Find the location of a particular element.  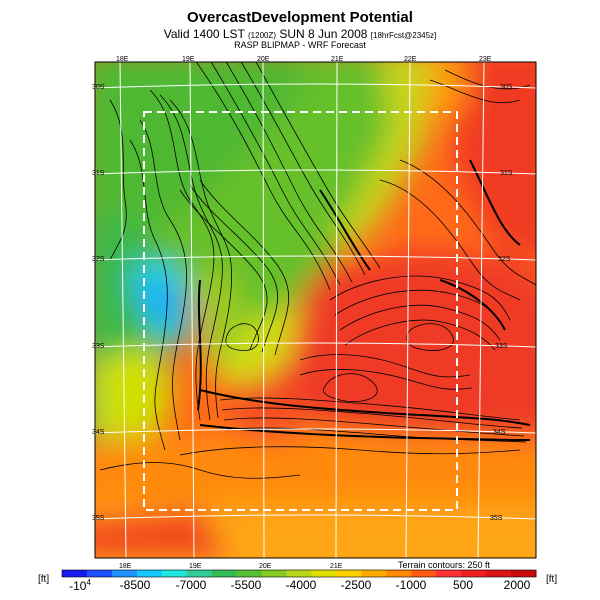

color-scale-bar is located at coordinates (299, 573).